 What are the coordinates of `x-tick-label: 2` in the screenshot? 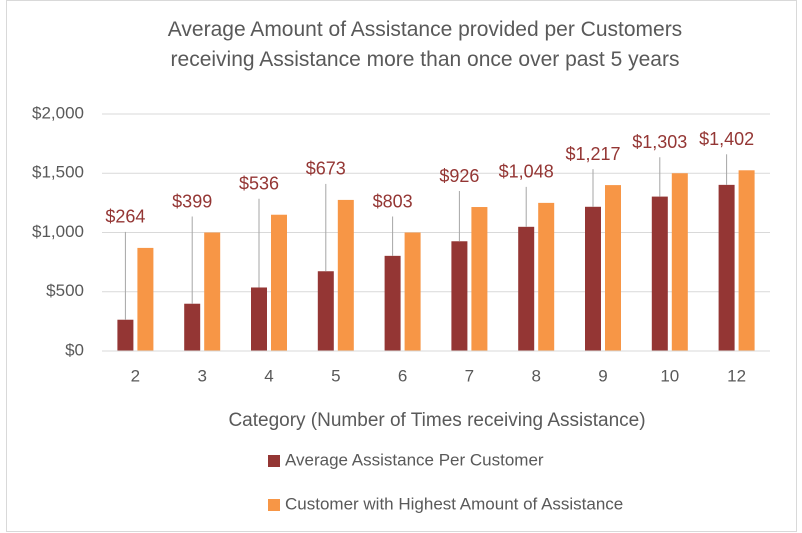 It's located at (135, 375).